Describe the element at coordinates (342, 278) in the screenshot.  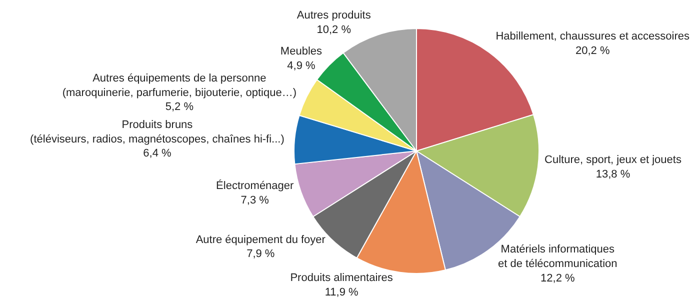
I see `slice-label: Produits alimentaires` at that location.